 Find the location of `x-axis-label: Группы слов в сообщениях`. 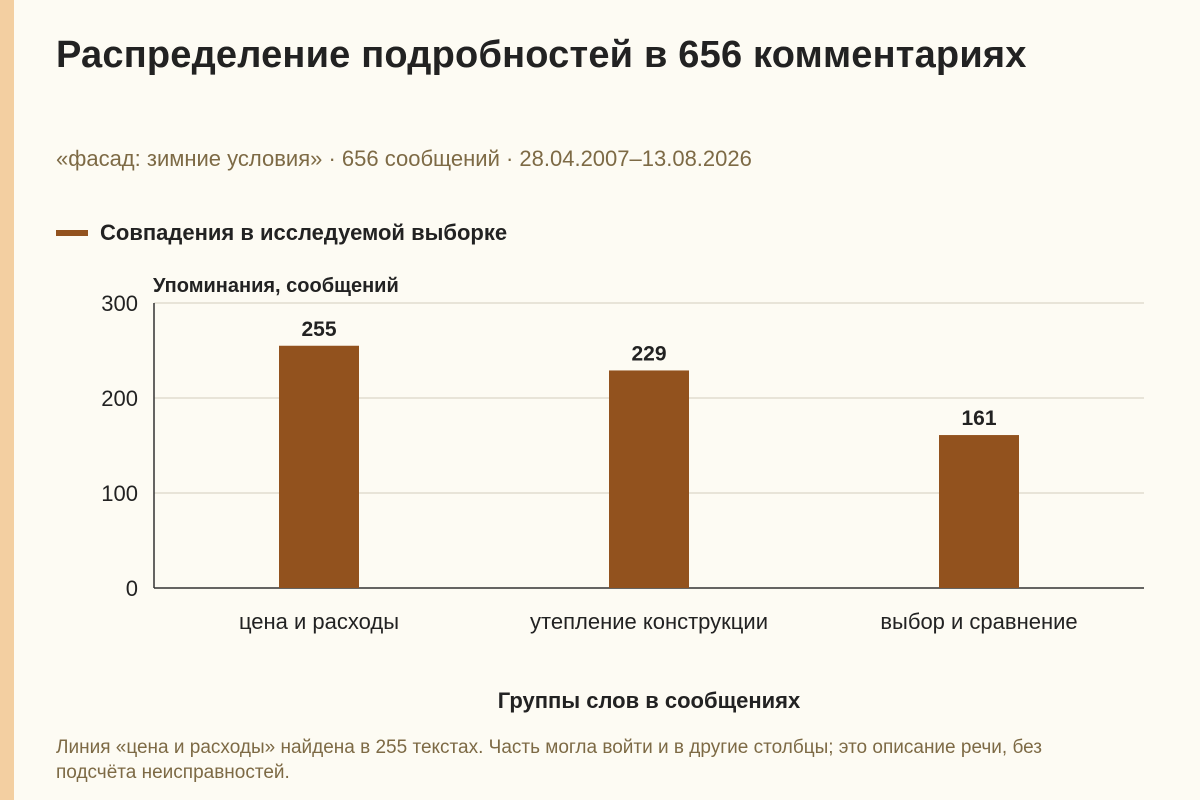

x-axis-label: Группы слов в сообщениях is located at coordinates (649, 700).